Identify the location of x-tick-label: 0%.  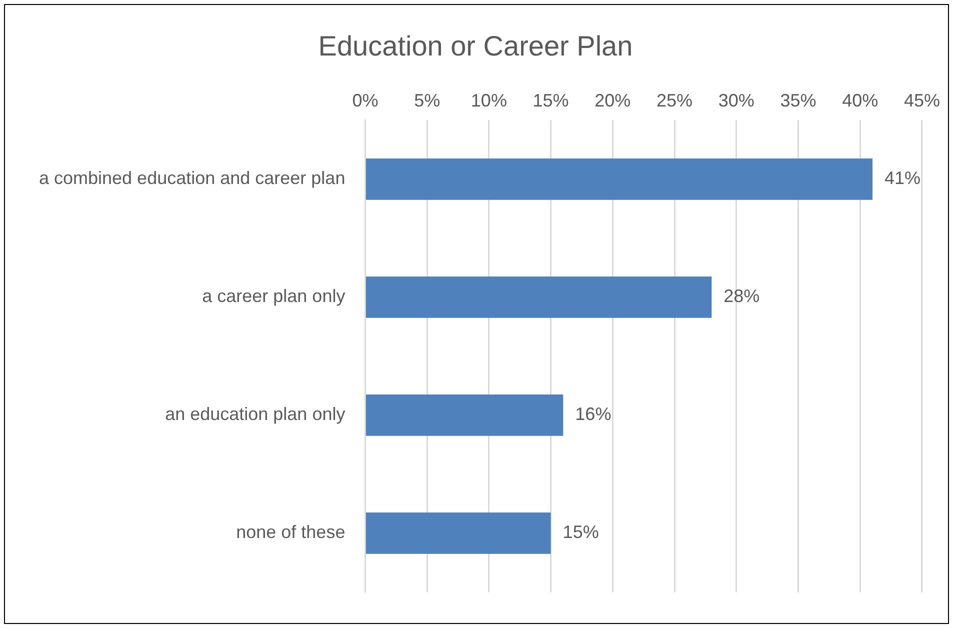
(365, 100).